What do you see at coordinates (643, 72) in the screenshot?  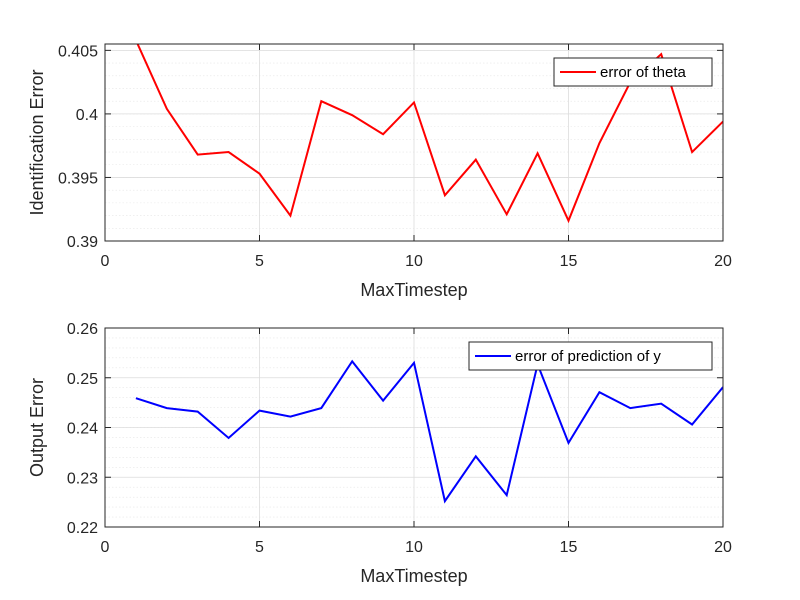 I see `legend-entry: error of theta` at bounding box center [643, 72].